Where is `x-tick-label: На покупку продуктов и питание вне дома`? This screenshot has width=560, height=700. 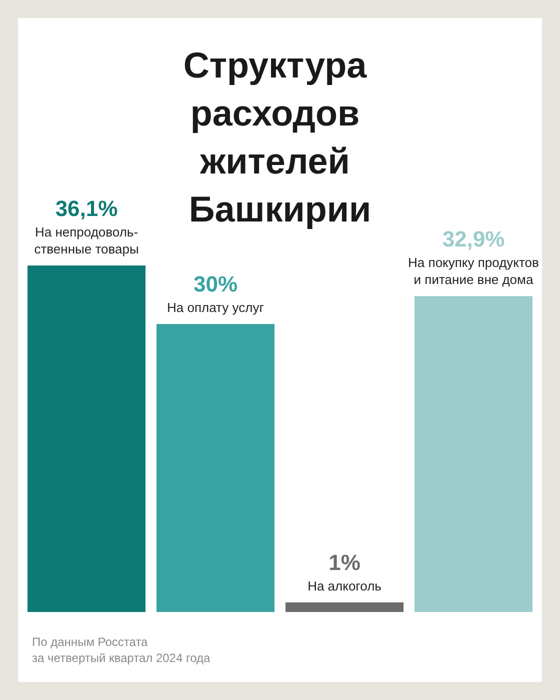
x-tick-label: На покупку продуктов и питание вне дома is located at coordinates (474, 271).